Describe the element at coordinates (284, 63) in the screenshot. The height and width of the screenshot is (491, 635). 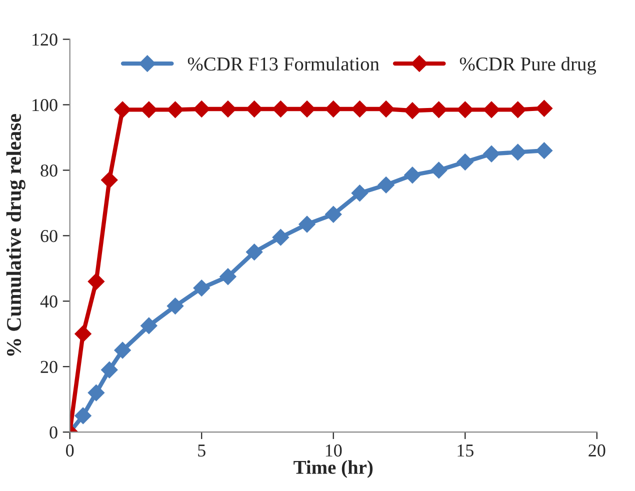
I see `legend-label: %CDR F13 Formulation` at that location.